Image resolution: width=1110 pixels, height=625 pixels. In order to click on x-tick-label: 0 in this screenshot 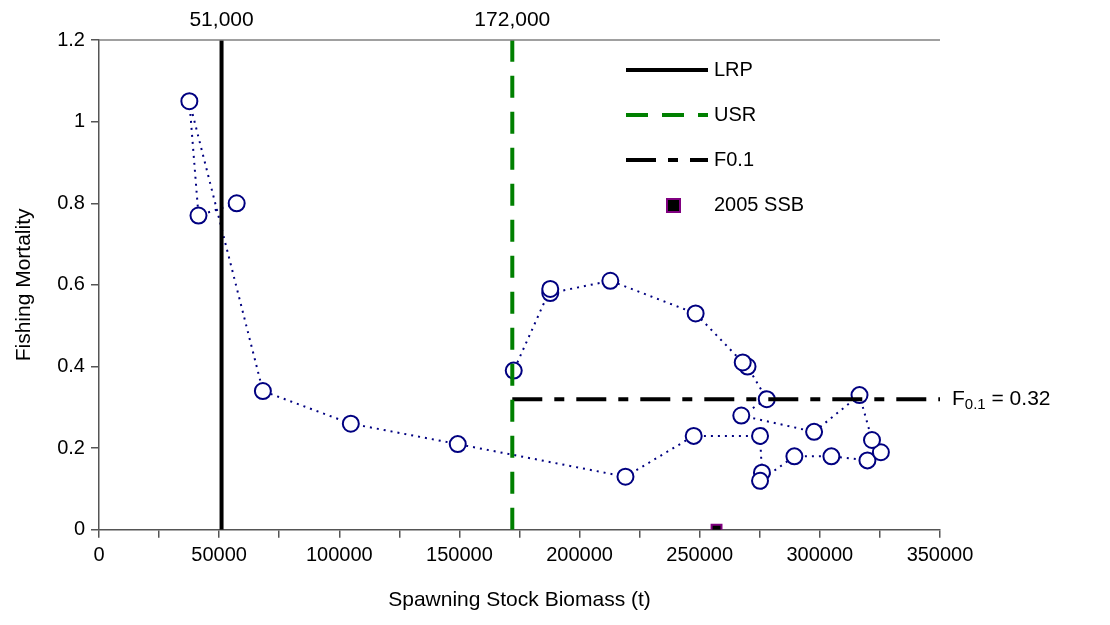, I will do `click(99, 554)`.